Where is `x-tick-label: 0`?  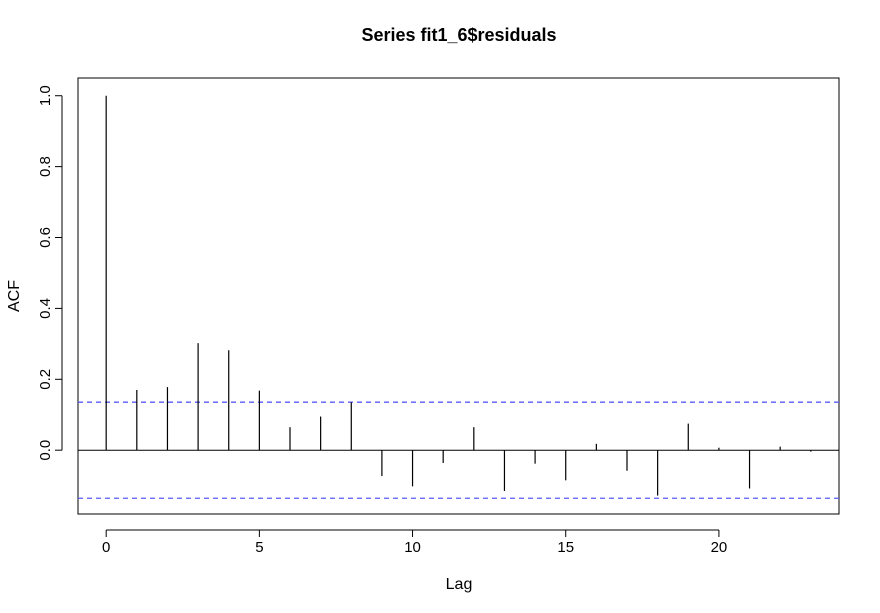 x-tick-label: 0 is located at coordinates (106, 547).